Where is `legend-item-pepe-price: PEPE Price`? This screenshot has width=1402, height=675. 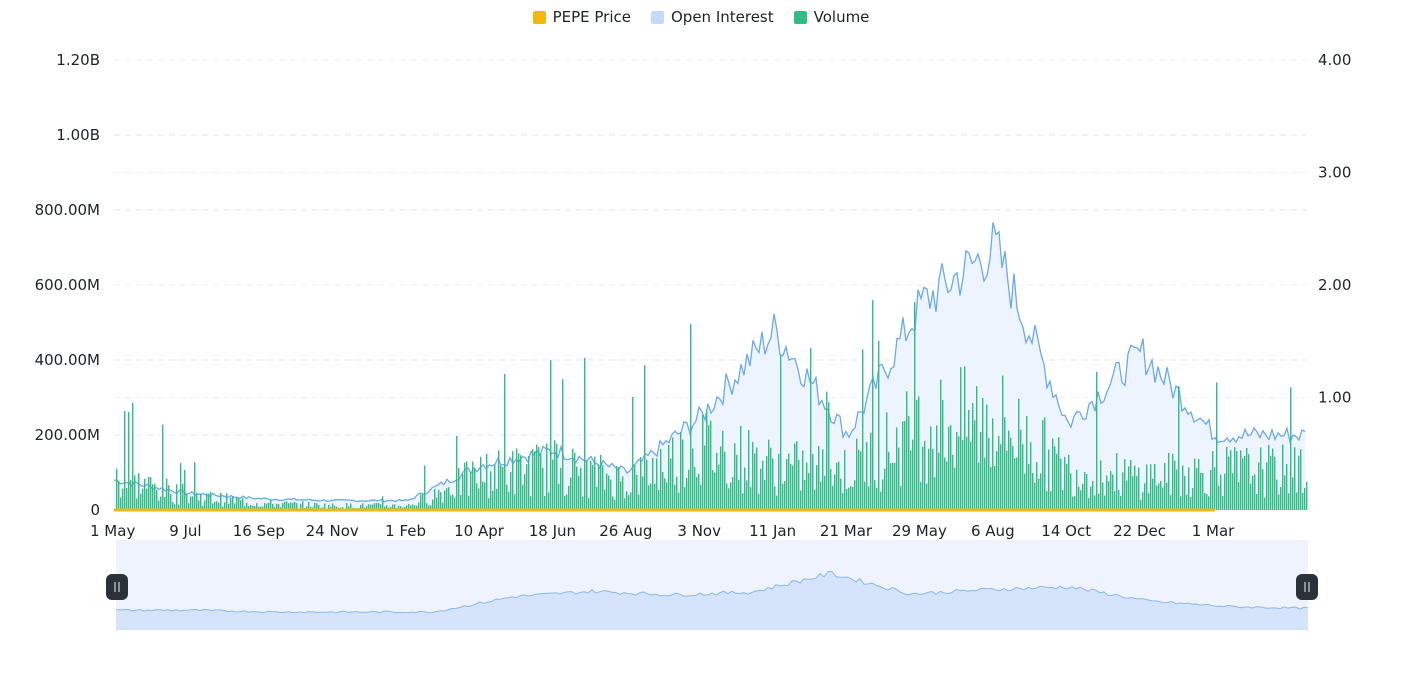 legend-item-pepe-price: PEPE Price is located at coordinates (581, 17).